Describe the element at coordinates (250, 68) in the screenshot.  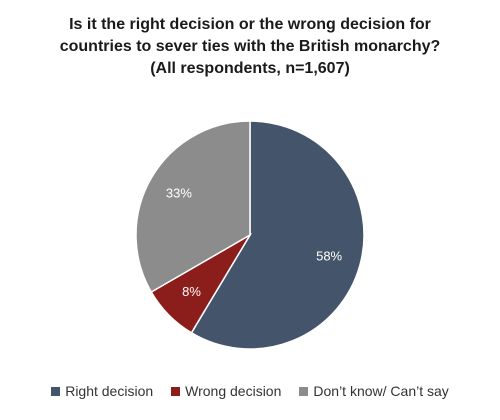
I see `chart-title-line-3: (All respondents, n=1,607)` at that location.